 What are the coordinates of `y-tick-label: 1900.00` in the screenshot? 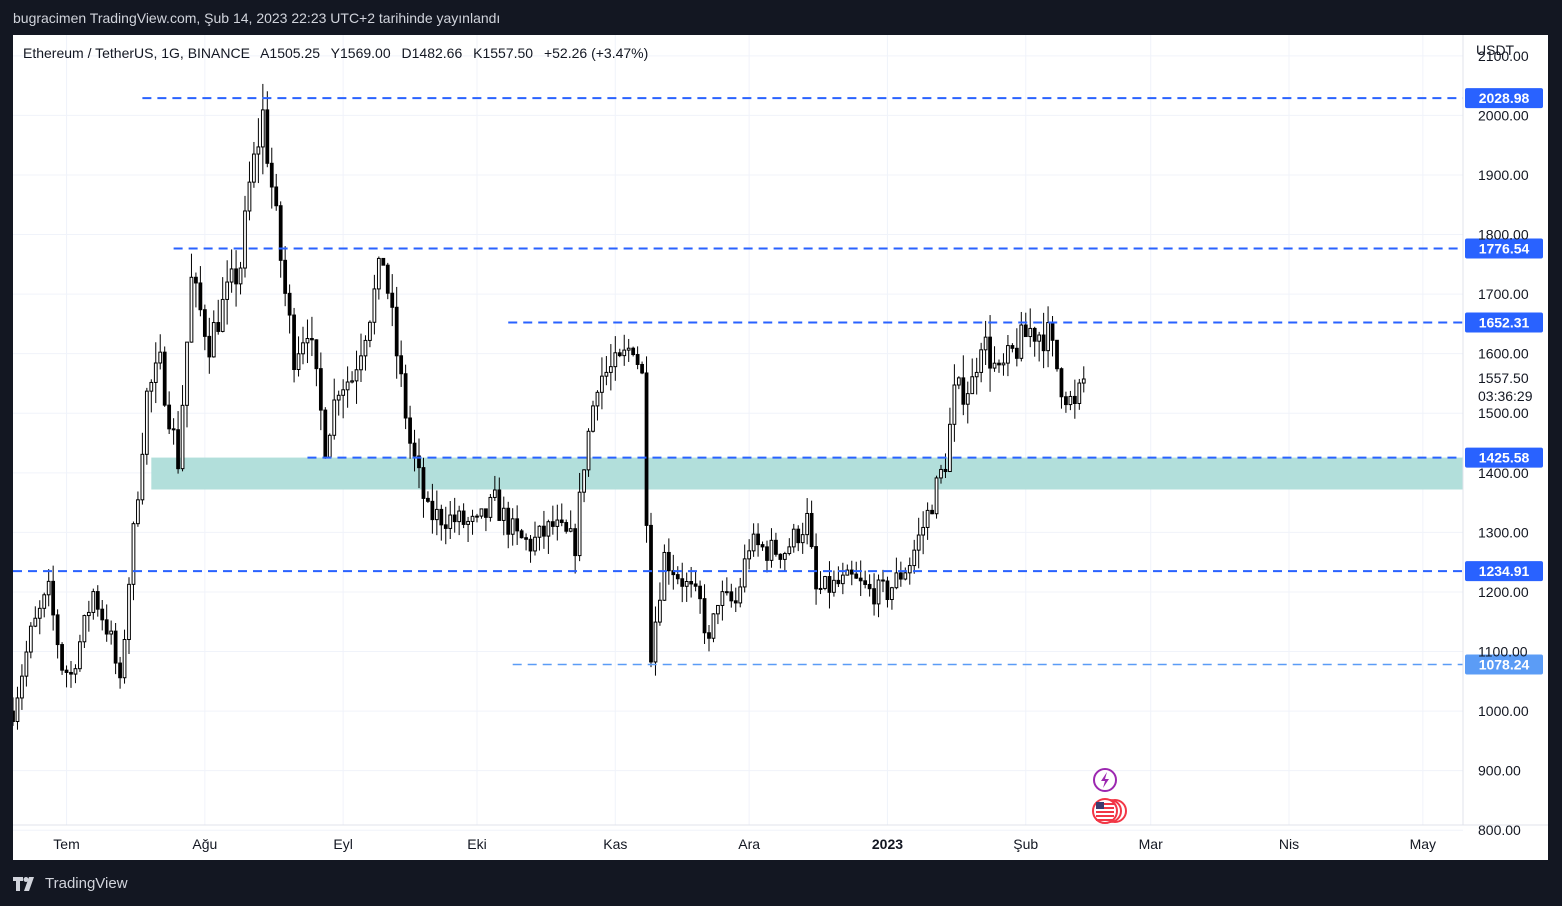 It's located at (1503, 175).